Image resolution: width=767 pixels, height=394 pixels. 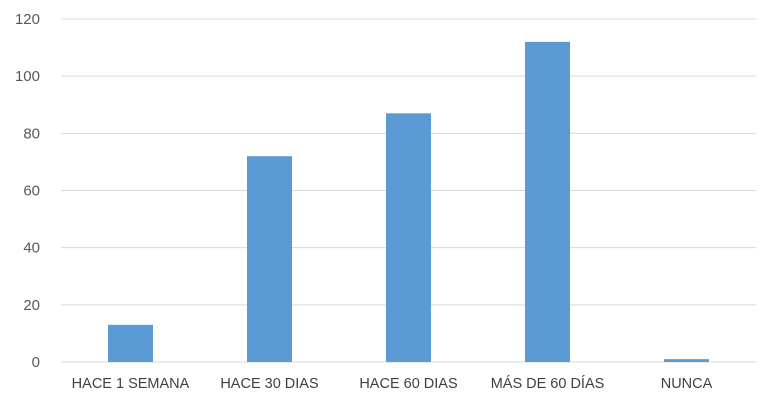 What do you see at coordinates (31, 305) in the screenshot?
I see `y-tick-label: 20` at bounding box center [31, 305].